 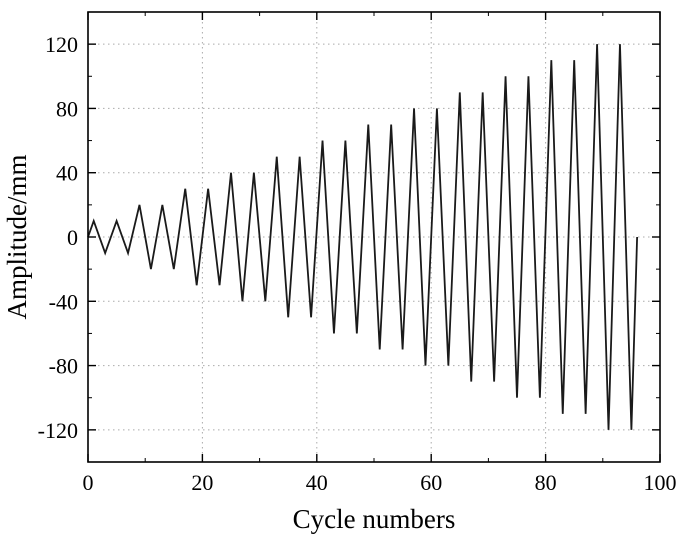 What do you see at coordinates (63, 366) in the screenshot?
I see `y-tick-label: -80` at bounding box center [63, 366].